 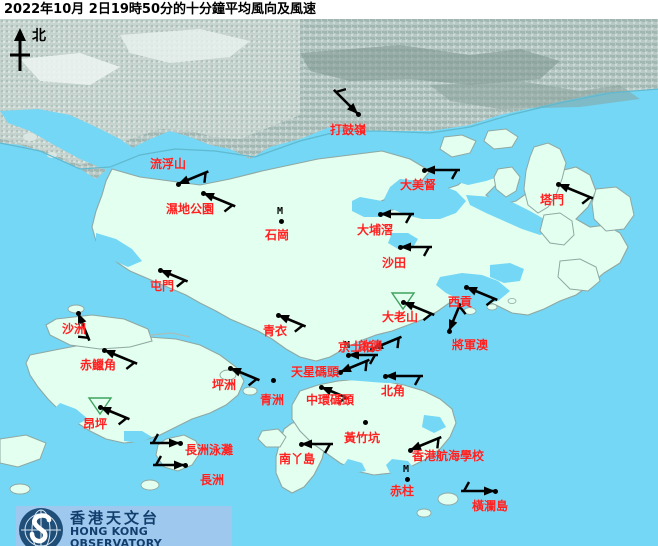 I want to click on hko-logo: 香港天文台 HONG KONG OBSERVATORY, so click(x=124, y=526).